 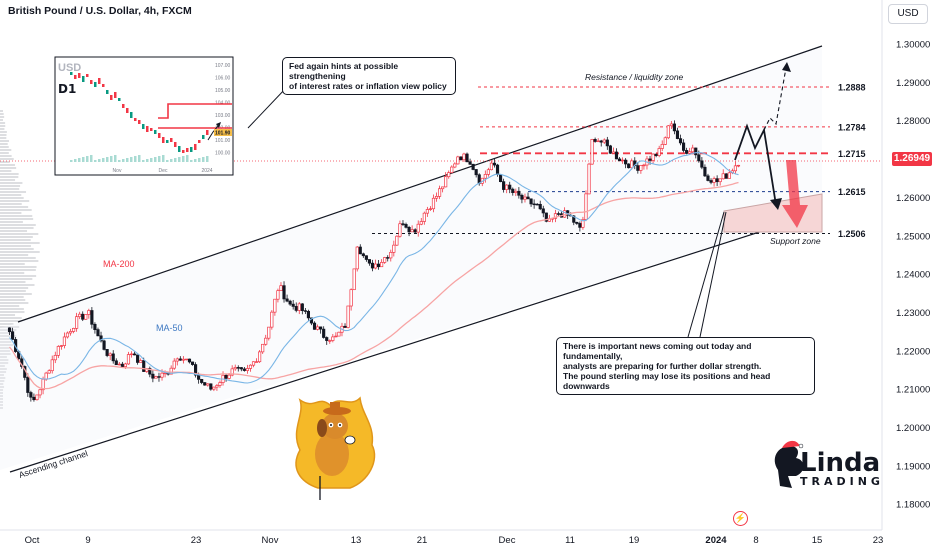 What do you see at coordinates (913, 351) in the screenshot?
I see `price-tick-label: 1.22000` at bounding box center [913, 351].